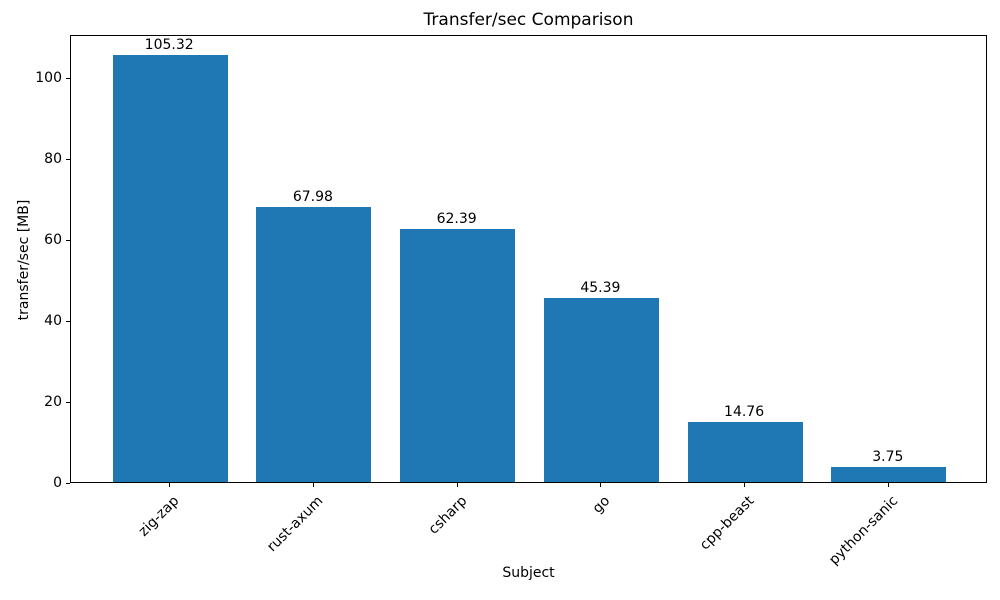  I want to click on bar-value-label: 3.75, so click(888, 457).